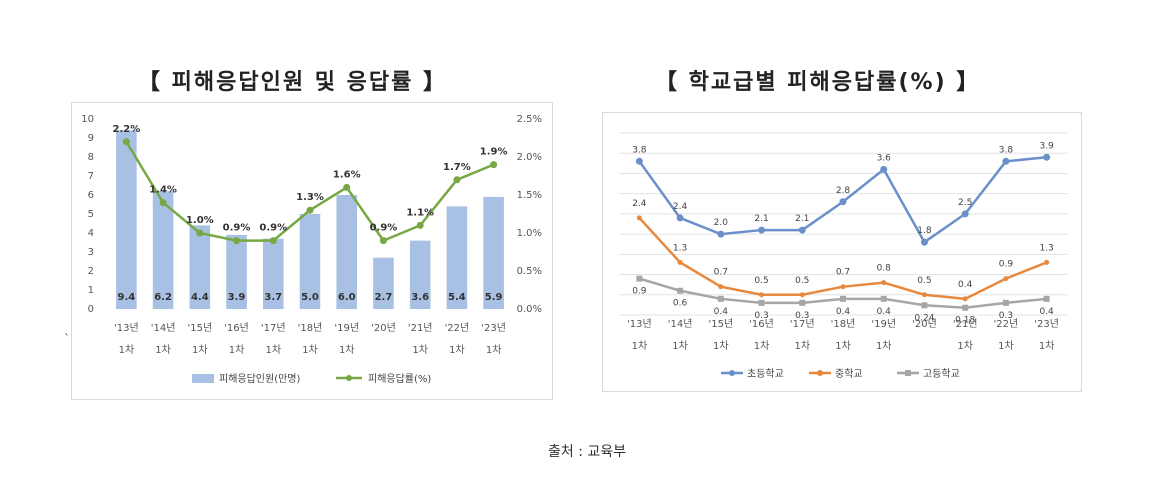 The image size is (1174, 478). Describe the element at coordinates (941, 374) in the screenshot. I see `legend-label: 고등학교` at that location.